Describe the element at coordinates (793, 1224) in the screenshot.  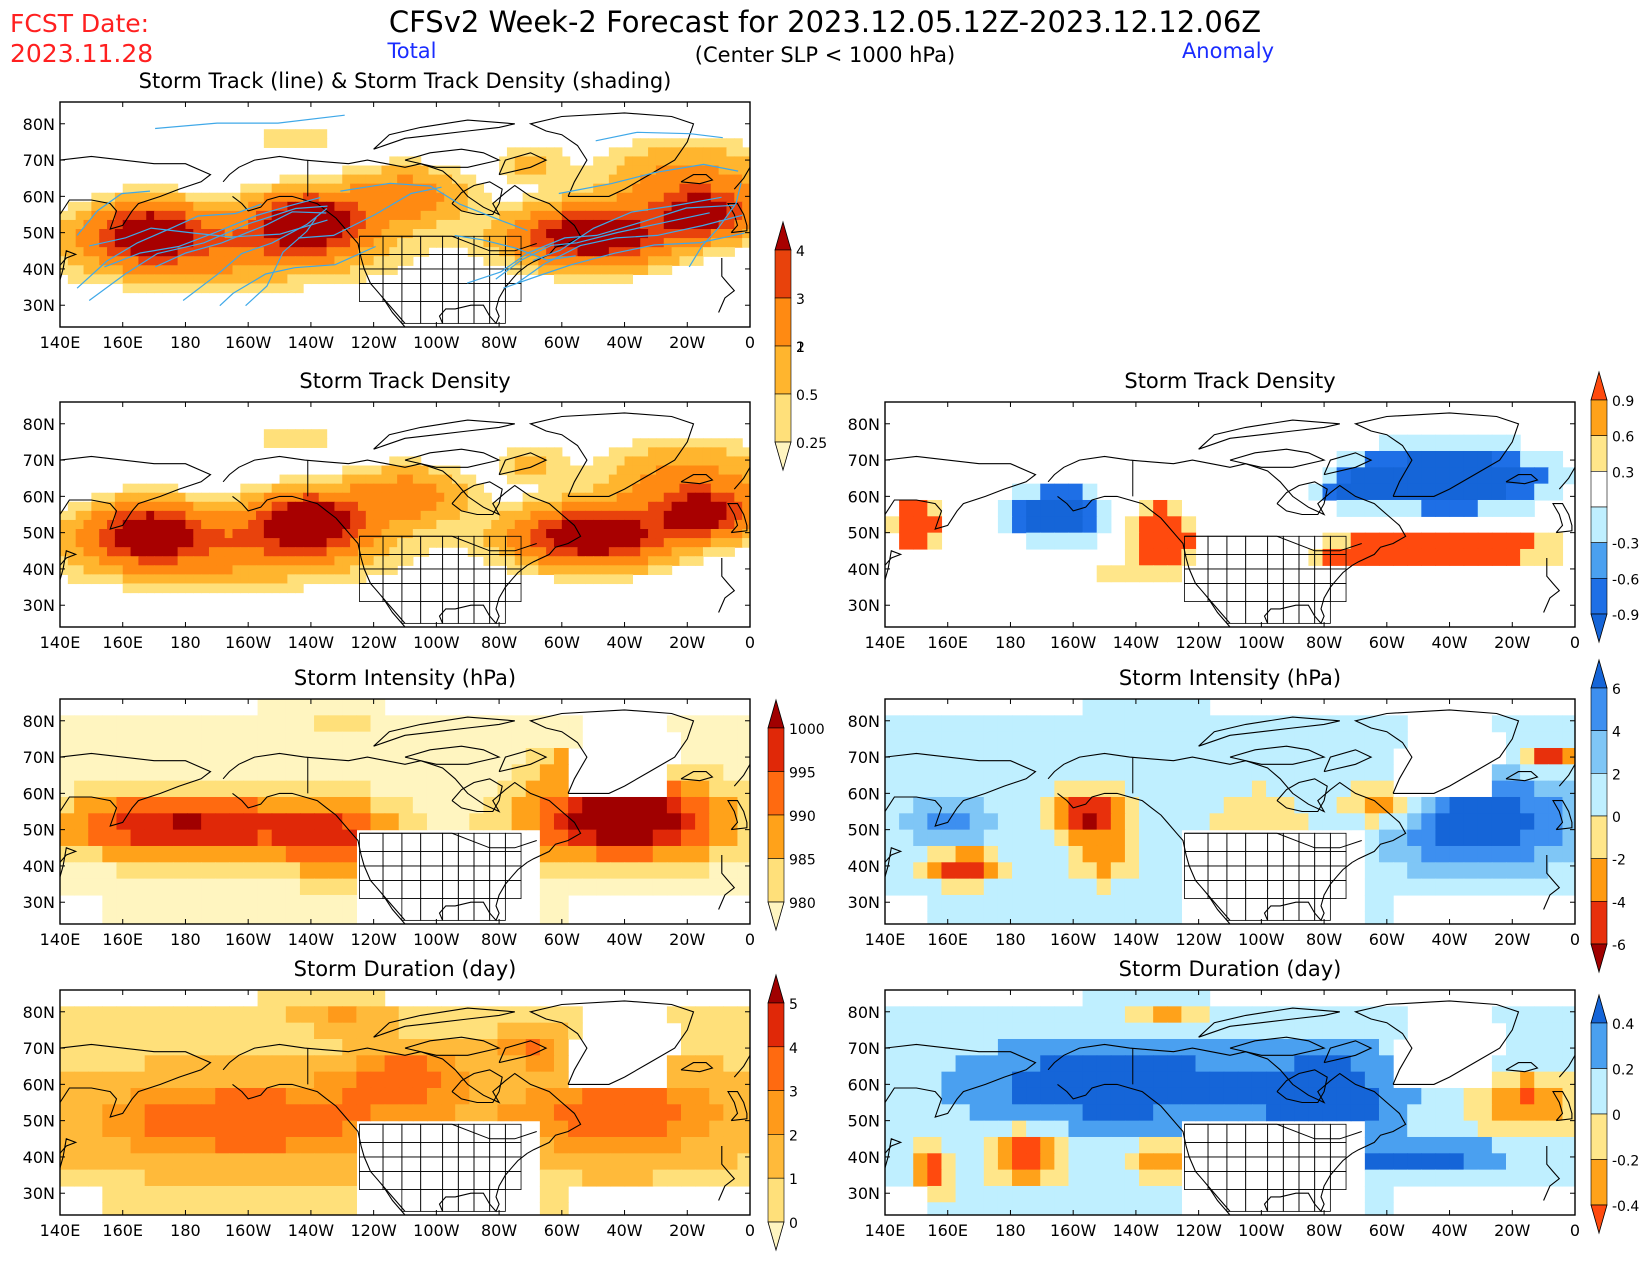
I see `colorbar-label: 0` at that location.